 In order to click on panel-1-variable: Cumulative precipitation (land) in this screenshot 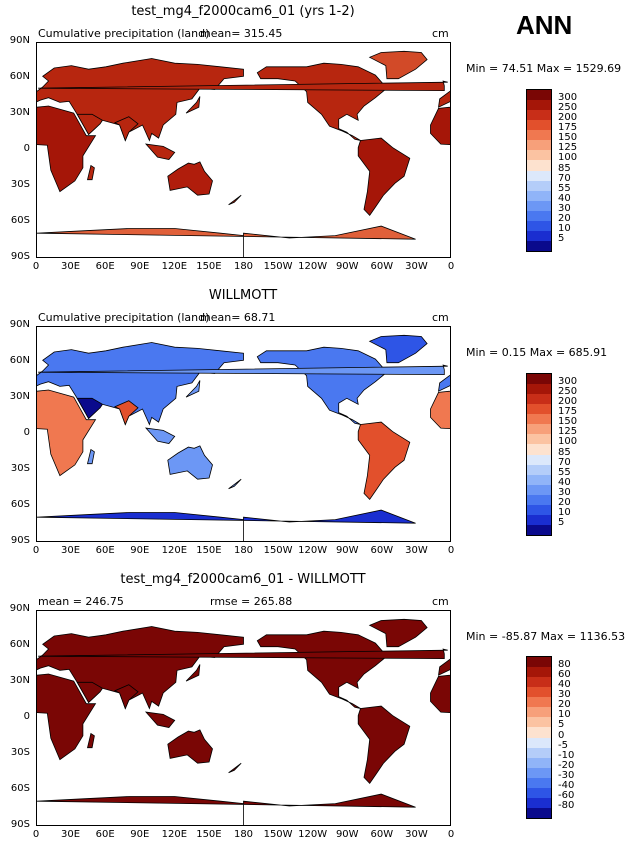, I will do `click(124, 33)`.